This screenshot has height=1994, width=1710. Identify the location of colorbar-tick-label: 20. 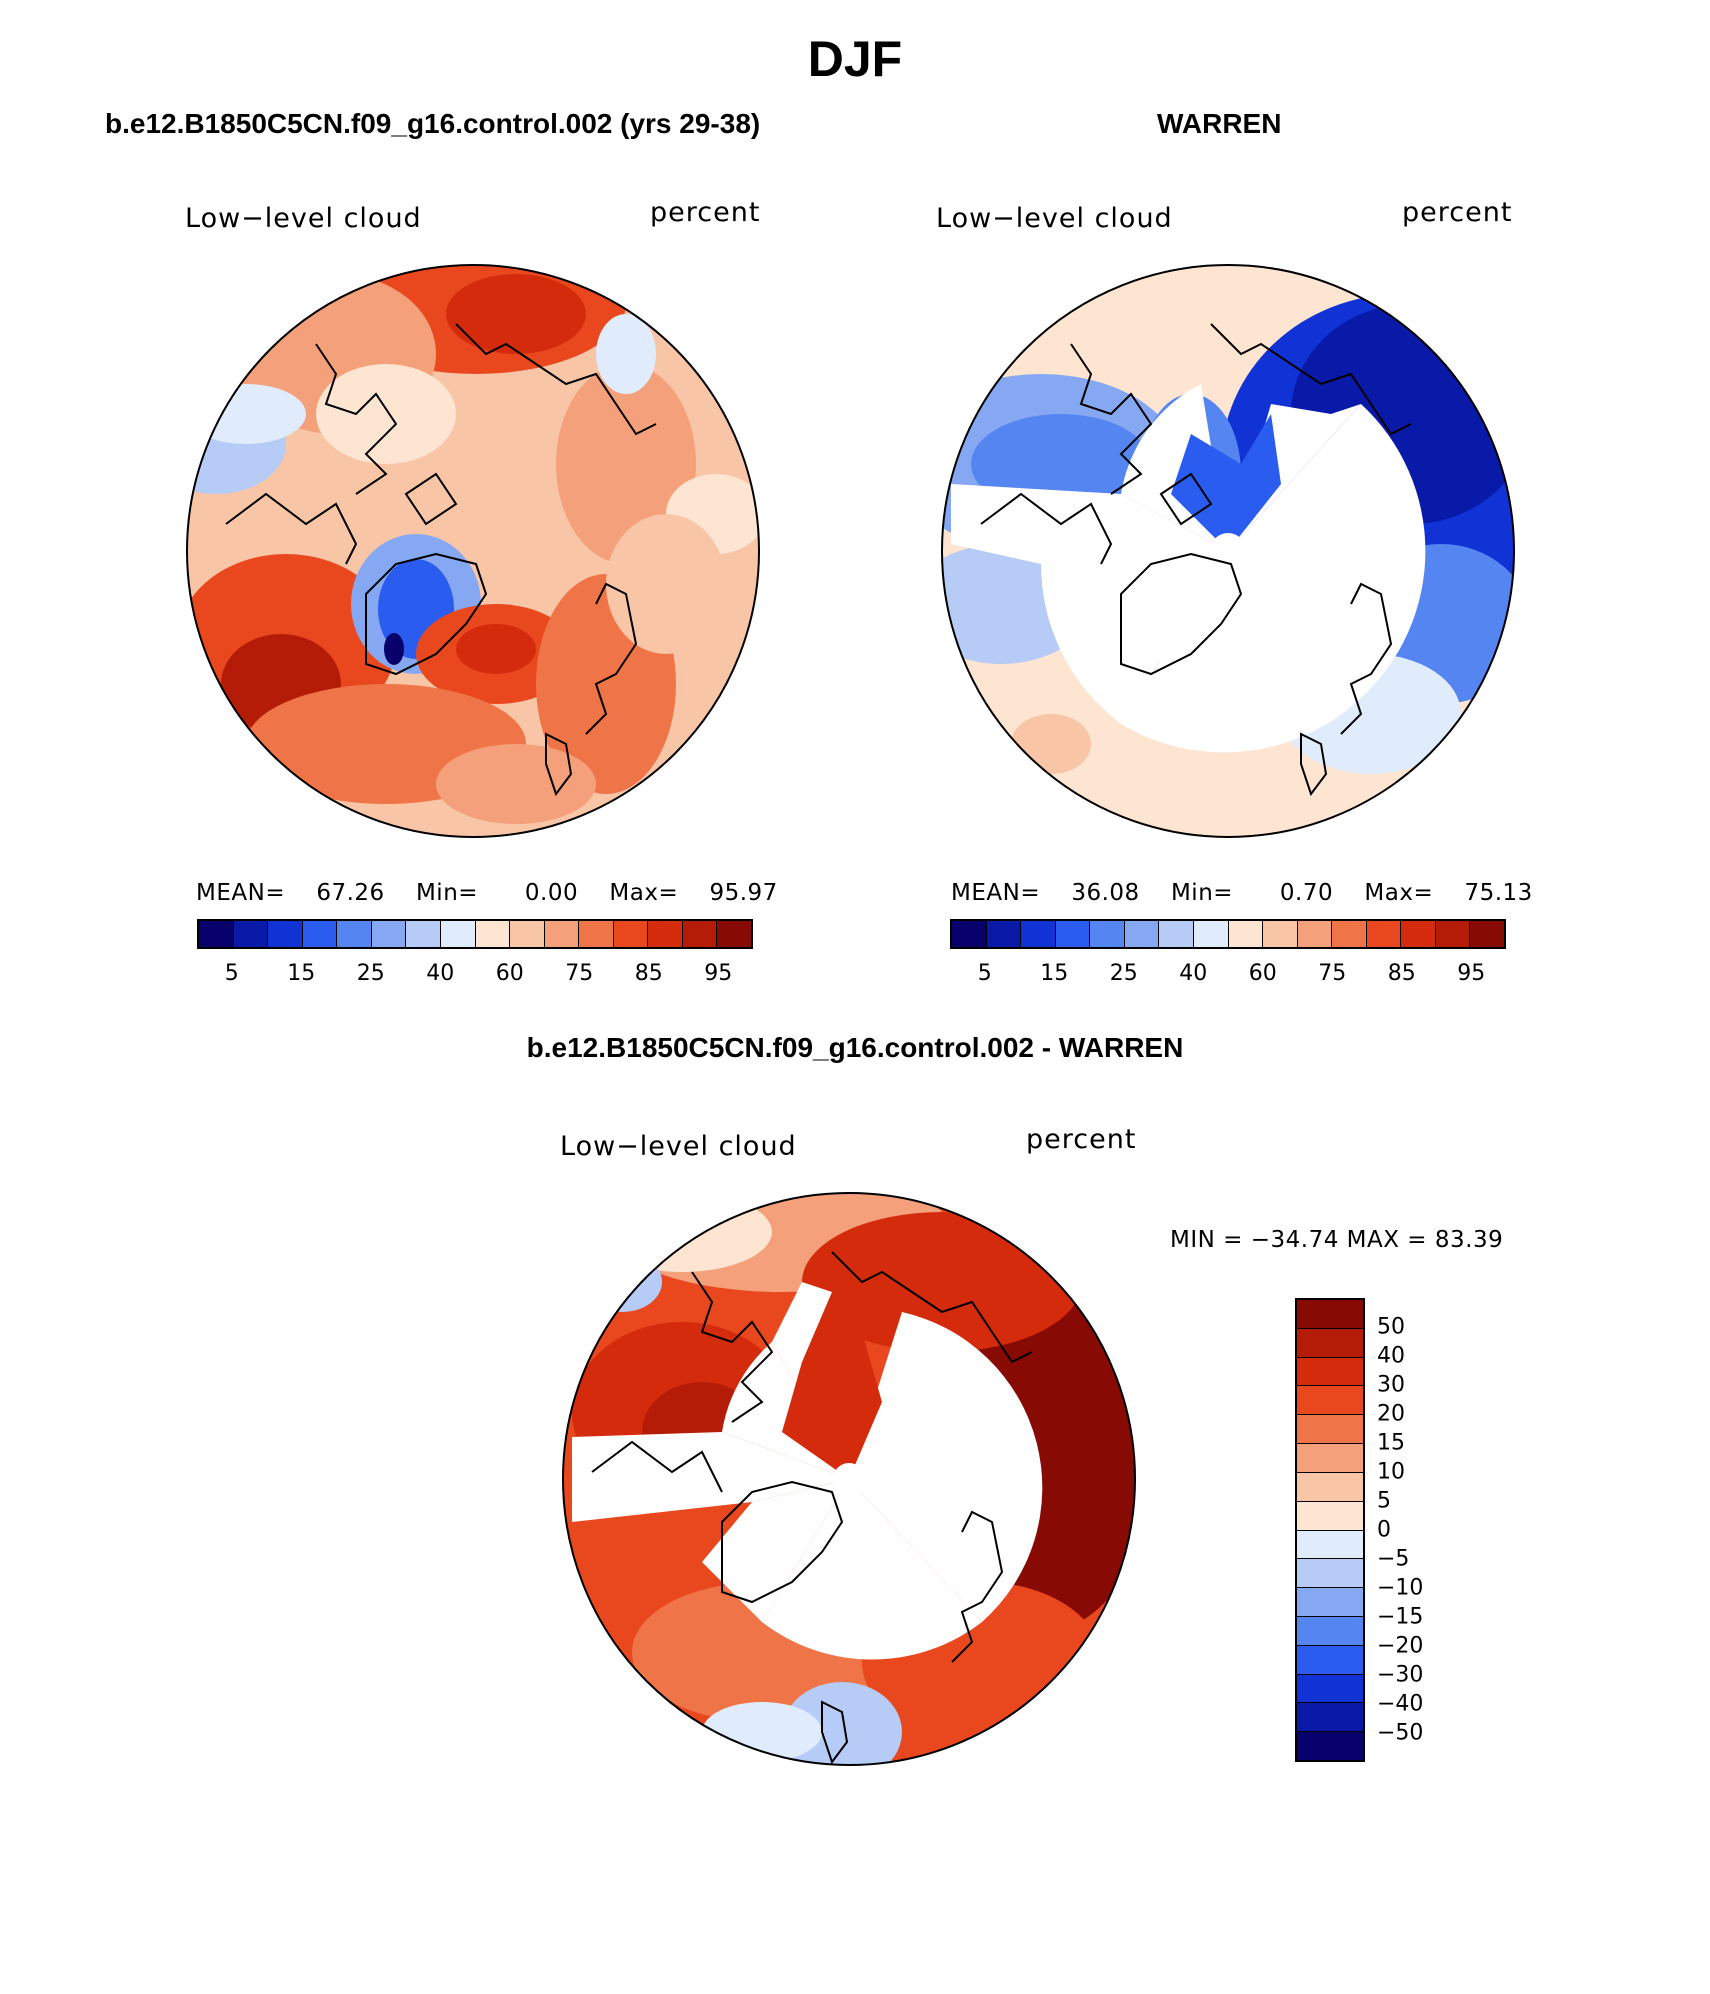
(1391, 1414).